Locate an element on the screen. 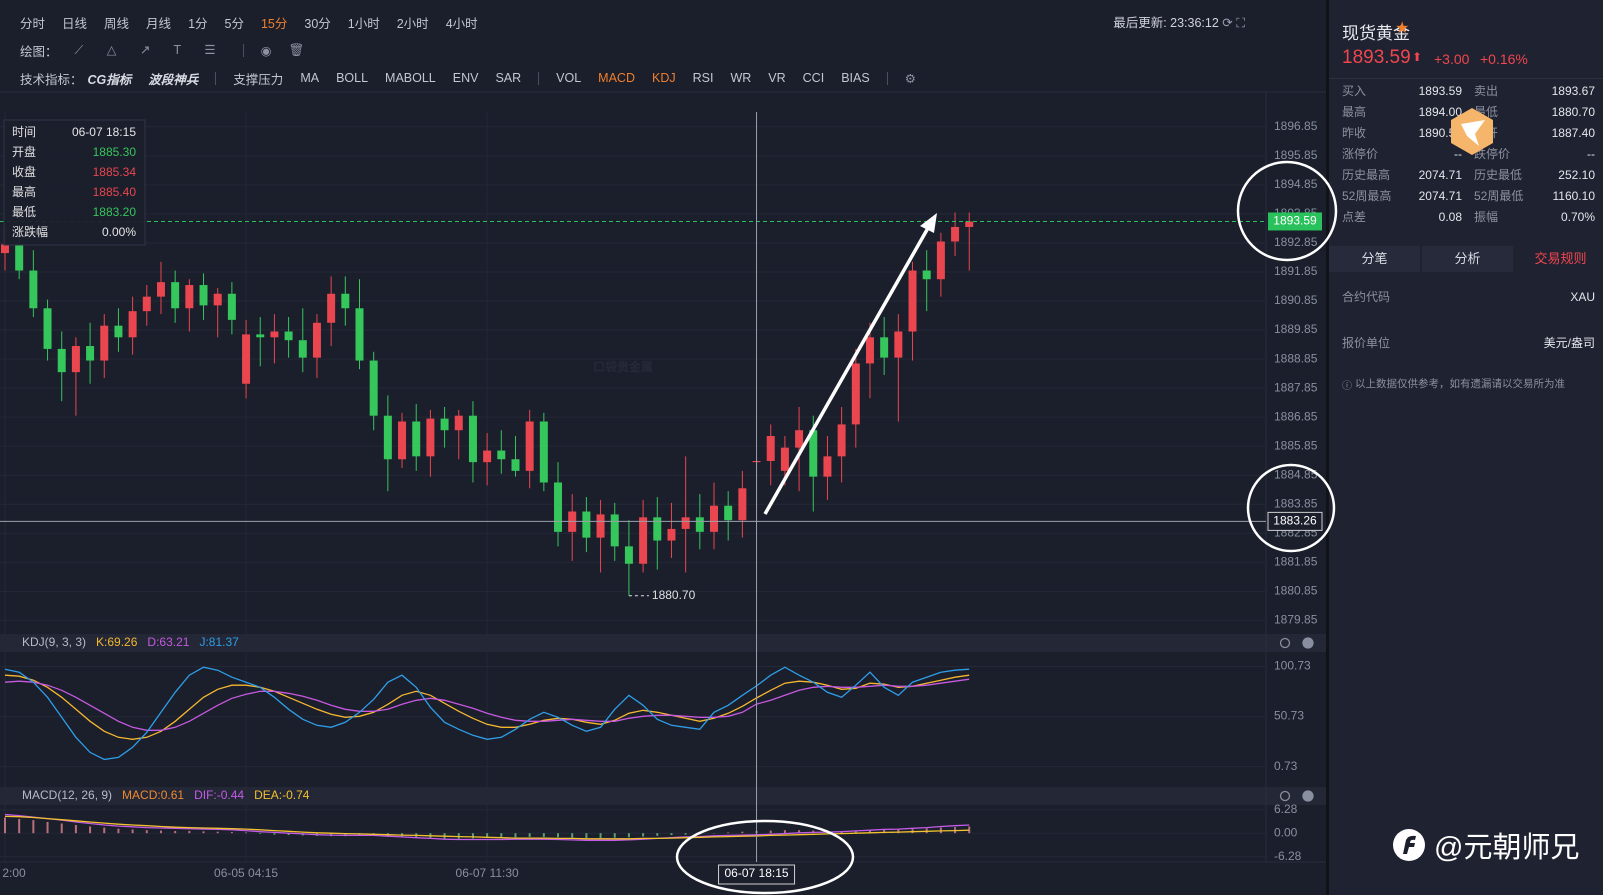 This screenshot has height=895, width=1603. indicator-tab: CCI is located at coordinates (813, 78).